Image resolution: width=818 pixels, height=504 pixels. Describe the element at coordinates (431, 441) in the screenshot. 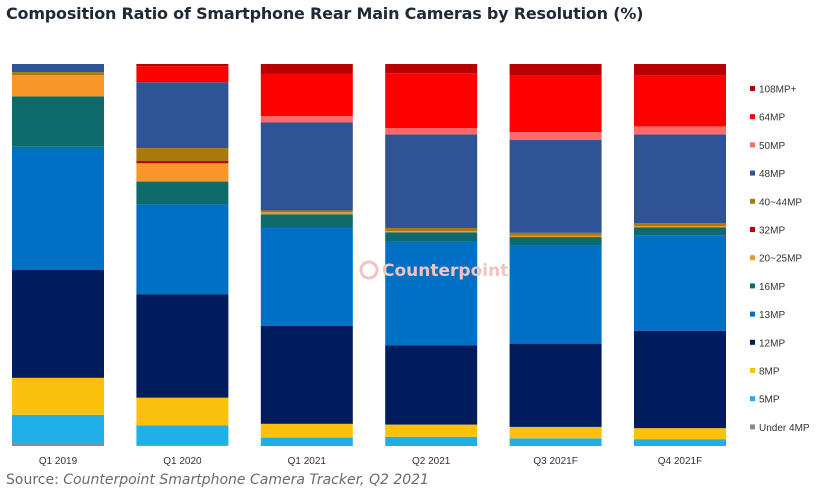

I see `bar-segment-q2-2021-5mp` at that location.